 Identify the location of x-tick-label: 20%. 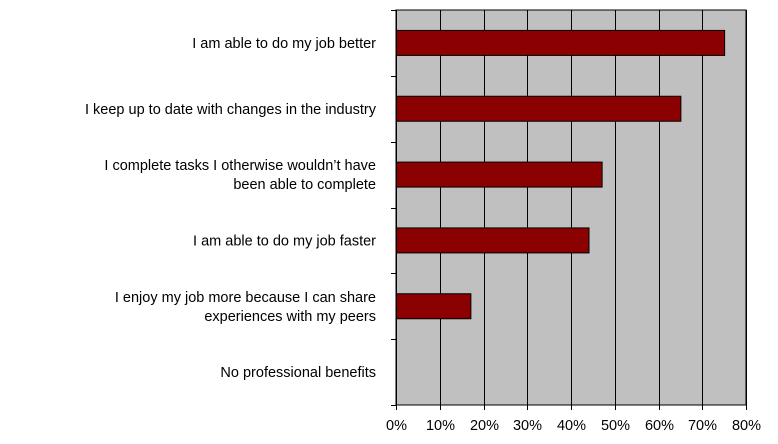
(484, 426).